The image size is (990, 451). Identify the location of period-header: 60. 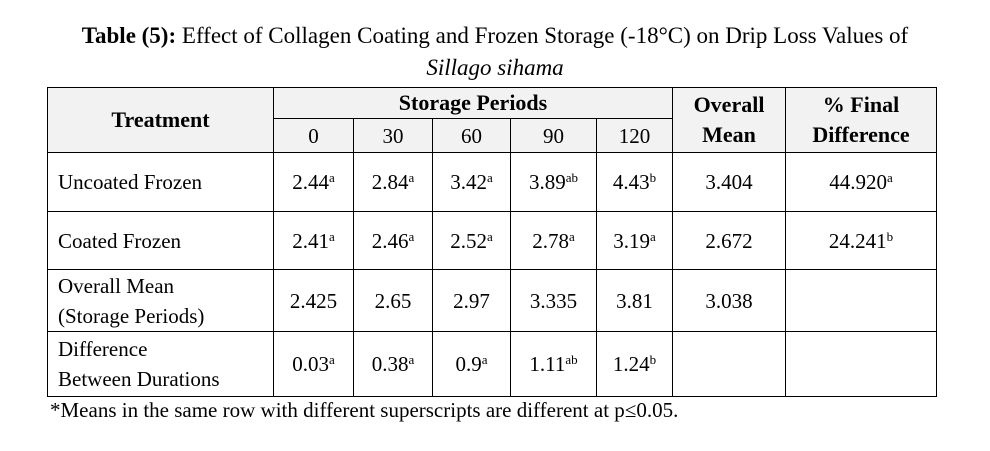
(471, 135).